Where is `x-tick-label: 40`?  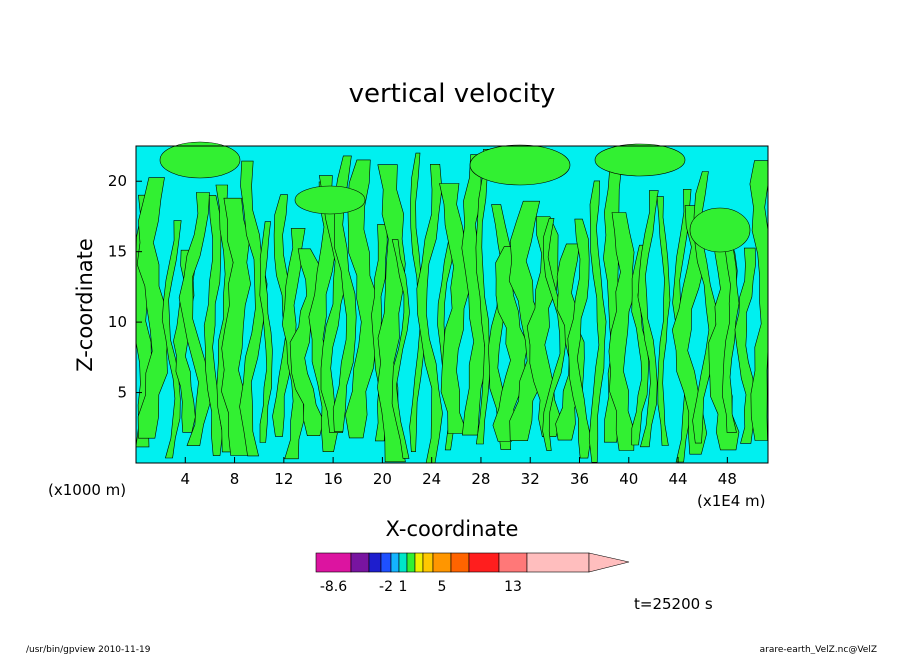
x-tick-label: 40 is located at coordinates (628, 479).